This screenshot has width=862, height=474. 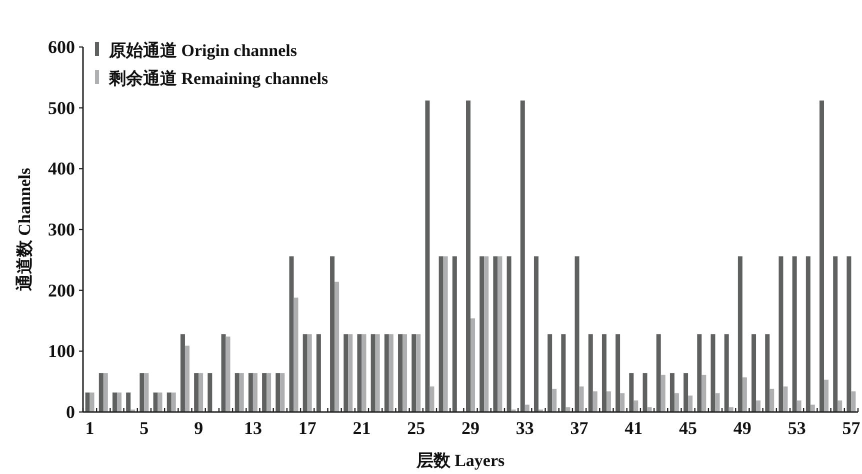 I want to click on x-tick-label: 53, so click(x=797, y=428).